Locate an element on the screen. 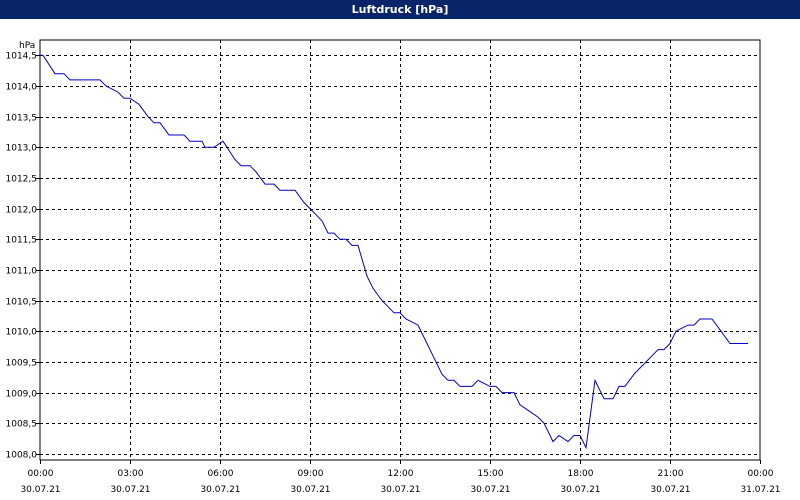 The height and width of the screenshot is (500, 800). x-tick-time-label: 15:00 is located at coordinates (491, 474).